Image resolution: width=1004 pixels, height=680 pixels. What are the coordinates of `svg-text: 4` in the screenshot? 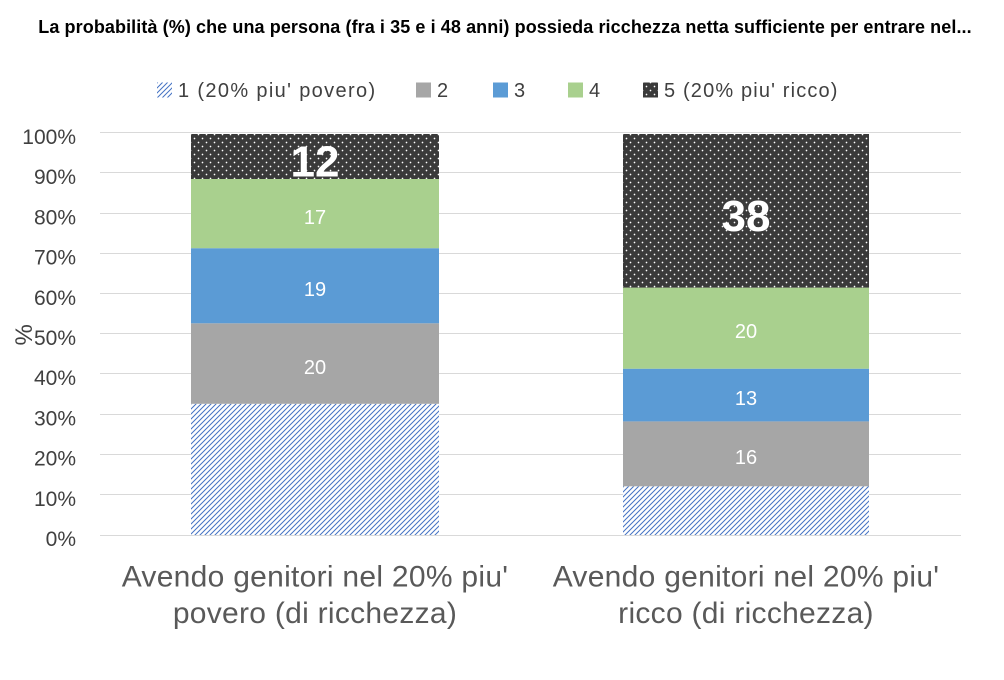 It's located at (594, 91).